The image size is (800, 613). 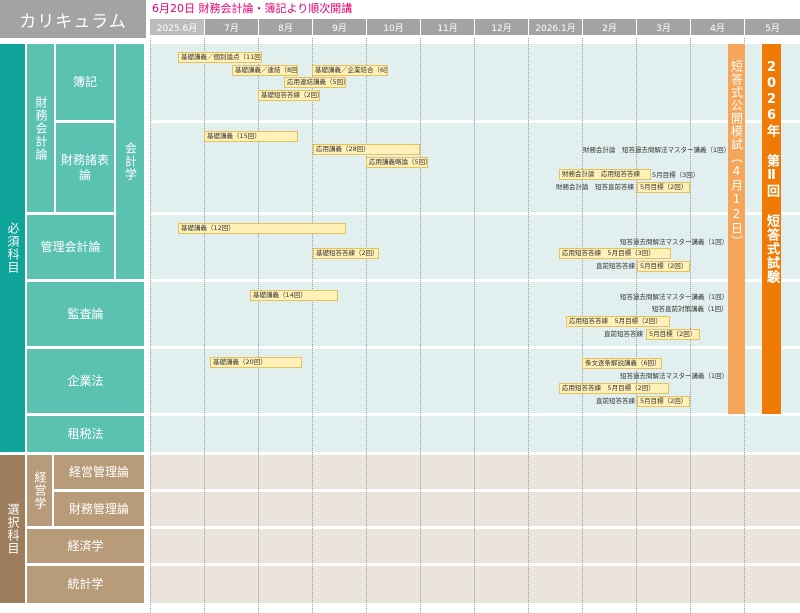 I want to click on course-bar: 応用講義（28回）, so click(x=366, y=149).